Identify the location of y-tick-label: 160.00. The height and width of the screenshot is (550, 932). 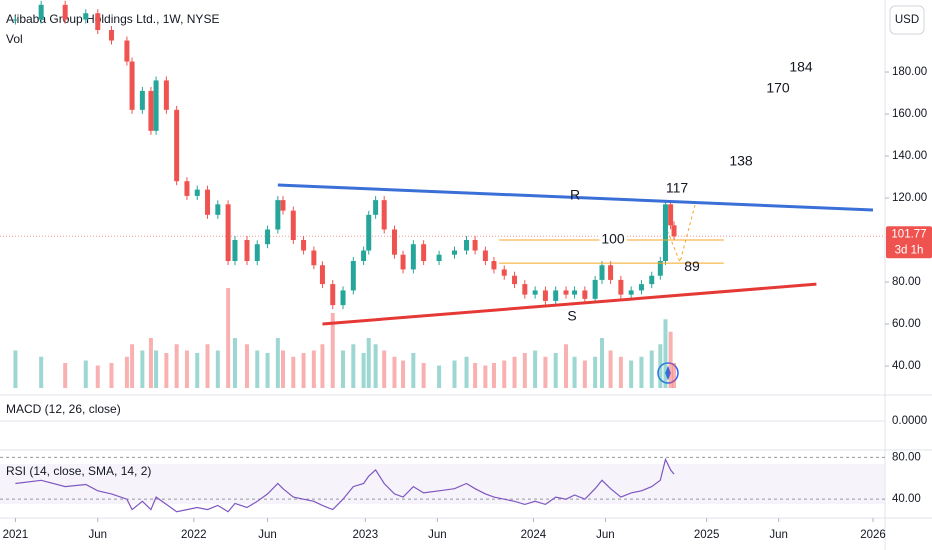
(909, 114).